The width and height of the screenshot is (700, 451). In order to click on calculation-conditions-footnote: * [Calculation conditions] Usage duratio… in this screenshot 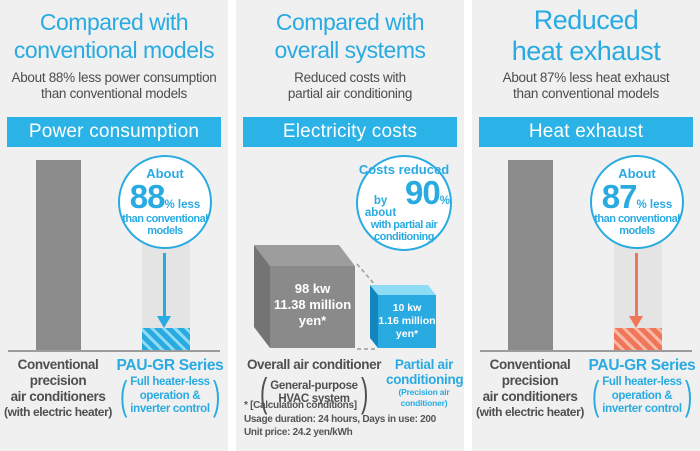, I will do `click(340, 419)`.